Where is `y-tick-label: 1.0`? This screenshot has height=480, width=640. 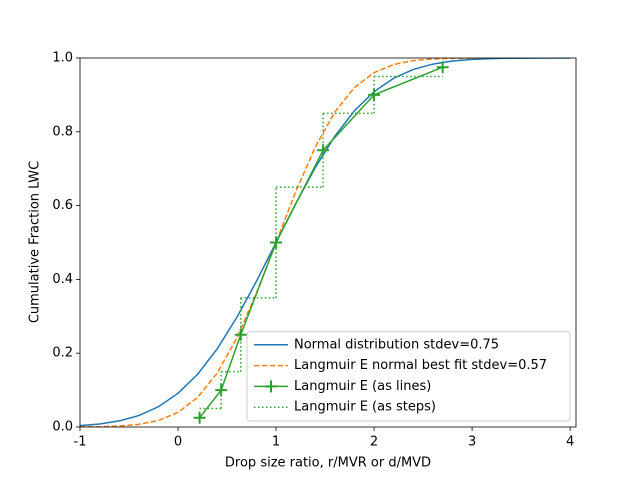
y-tick-label: 1.0 is located at coordinates (62, 58).